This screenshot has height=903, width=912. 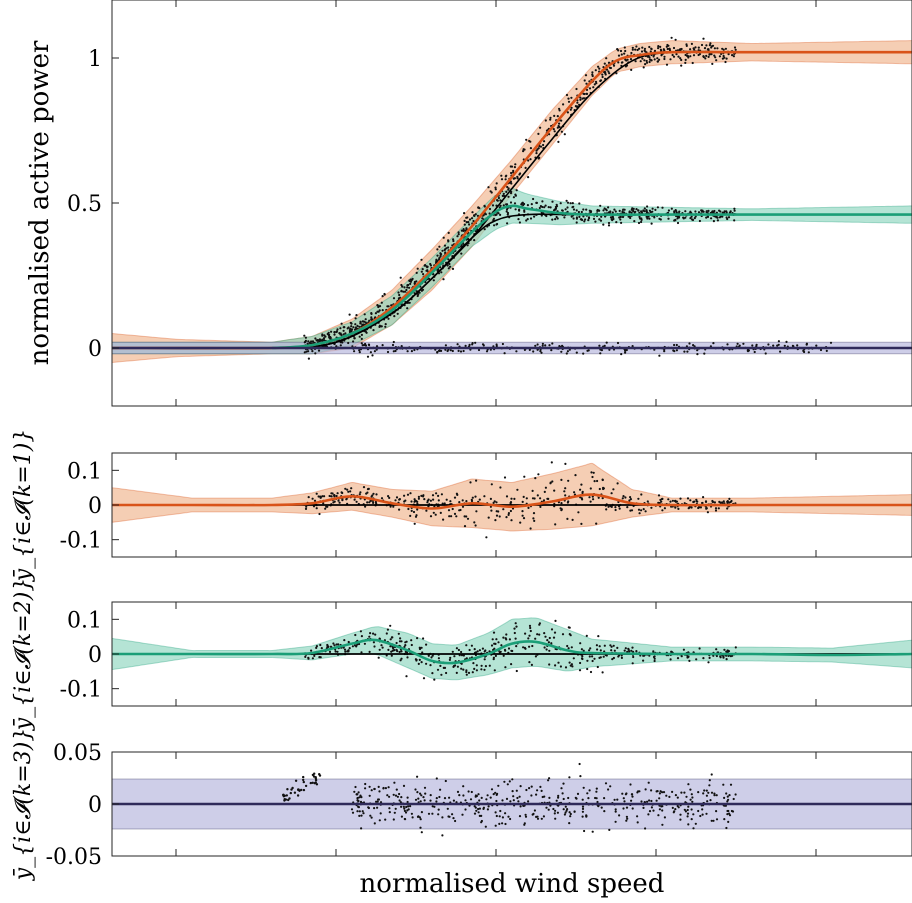 I want to click on series-line-green, so click(x=512, y=651).